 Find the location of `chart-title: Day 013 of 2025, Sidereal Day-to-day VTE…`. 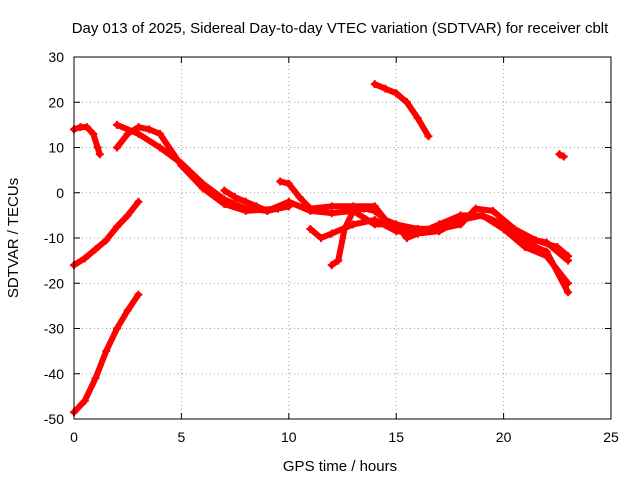

chart-title: Day 013 of 2025, Sidereal Day-to-day VTE… is located at coordinates (340, 28).